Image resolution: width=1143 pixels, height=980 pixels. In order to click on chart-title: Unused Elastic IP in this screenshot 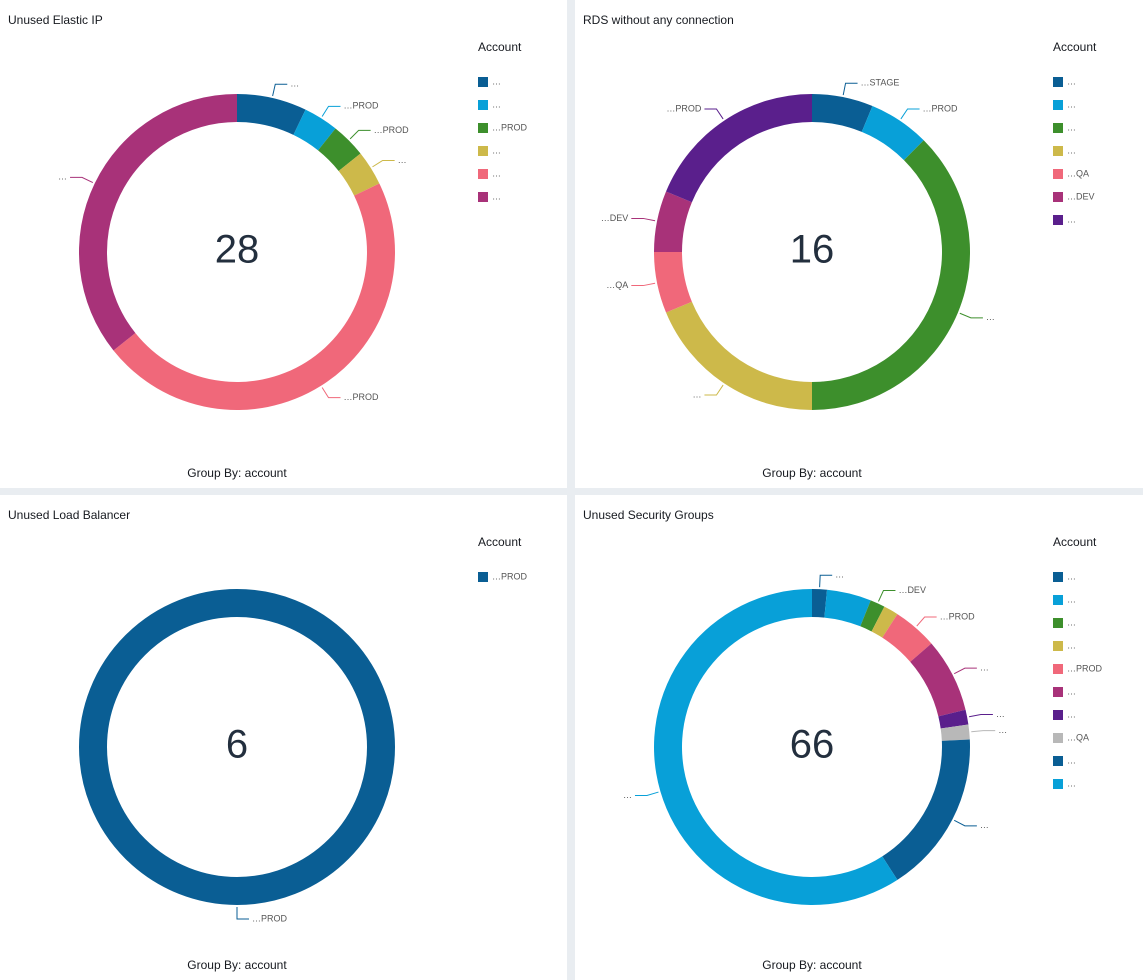, I will do `click(55, 20)`.